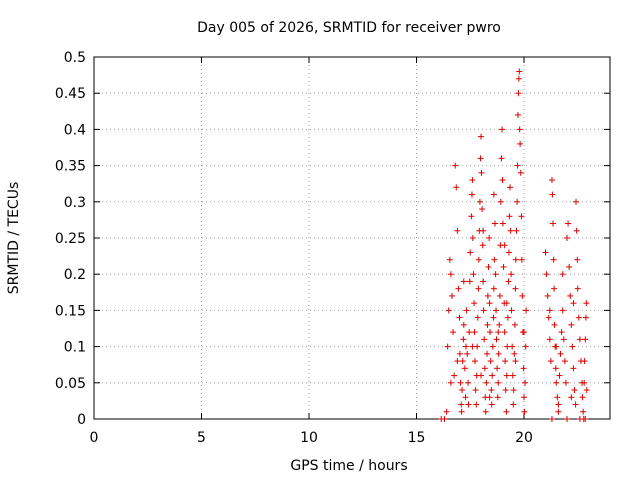 This screenshot has height=480, width=640. I want to click on y-tick-label: 0.45, so click(70, 94).